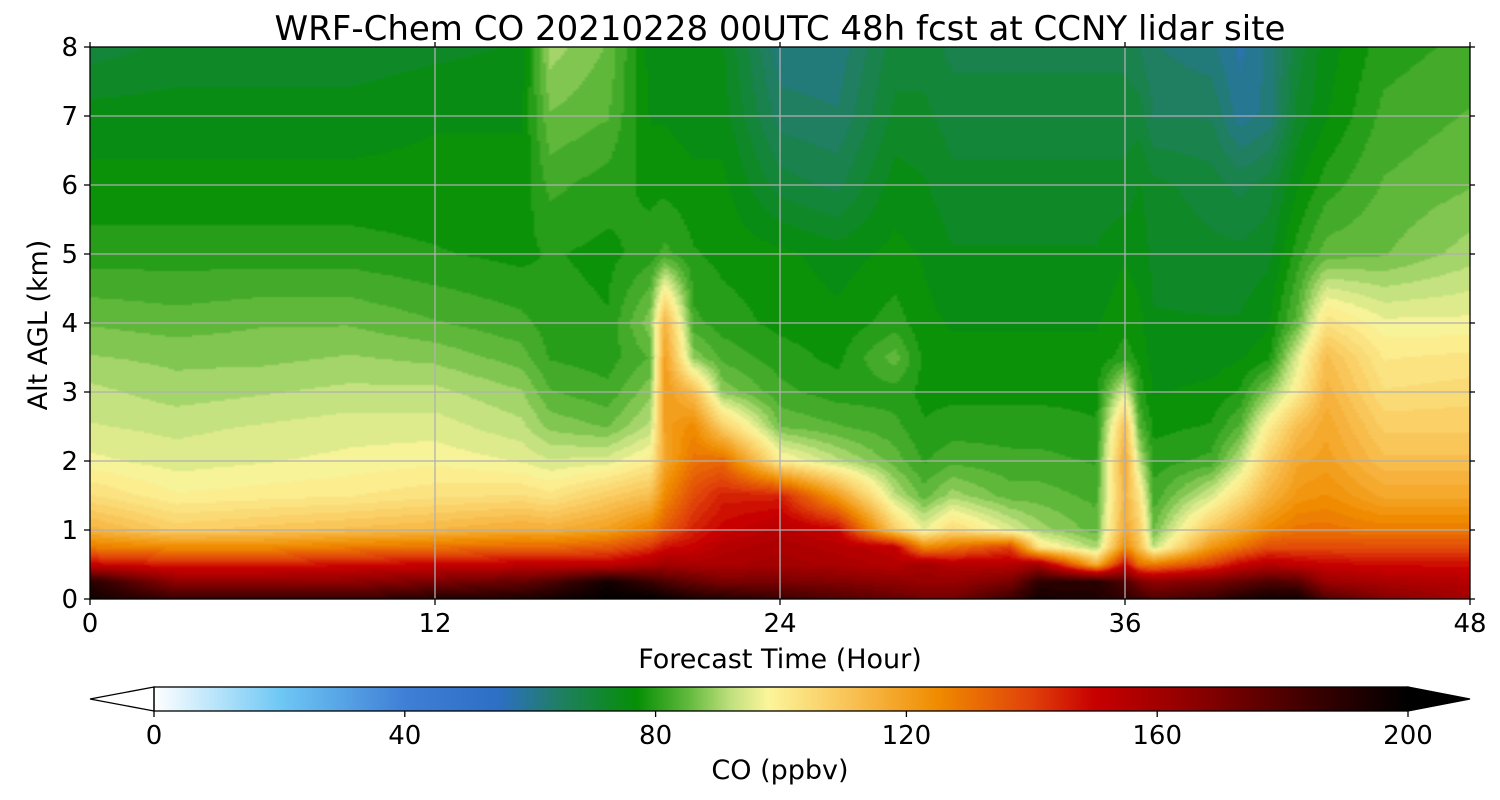 The width and height of the screenshot is (1500, 800). I want to click on y-tick-label: 8, so click(69, 48).